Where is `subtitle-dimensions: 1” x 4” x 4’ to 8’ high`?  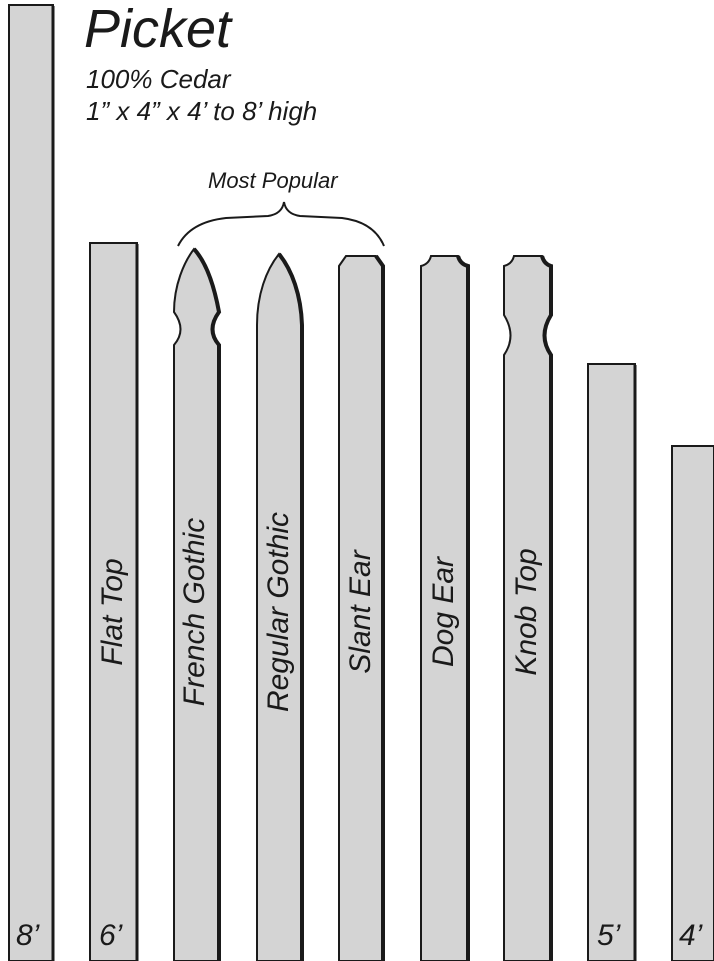
subtitle-dimensions: 1” x 4” x 4’ to 8’ high is located at coordinates (202, 111).